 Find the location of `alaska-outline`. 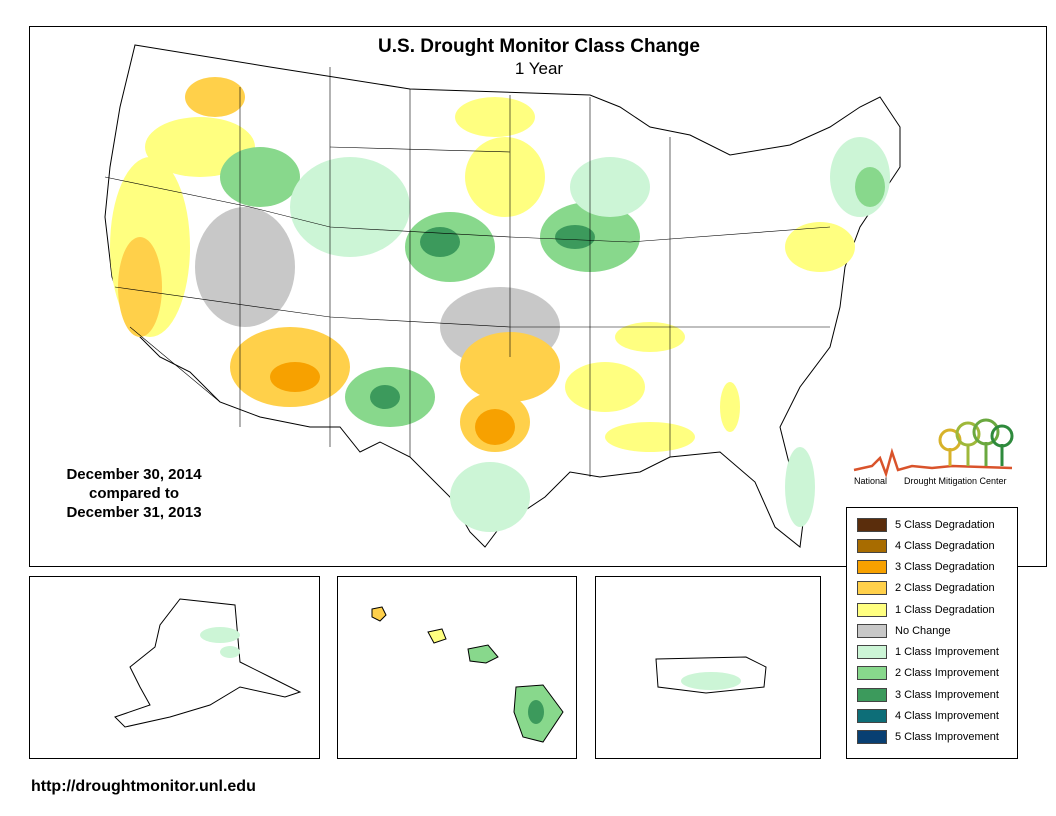

alaska-outline is located at coordinates (208, 663).